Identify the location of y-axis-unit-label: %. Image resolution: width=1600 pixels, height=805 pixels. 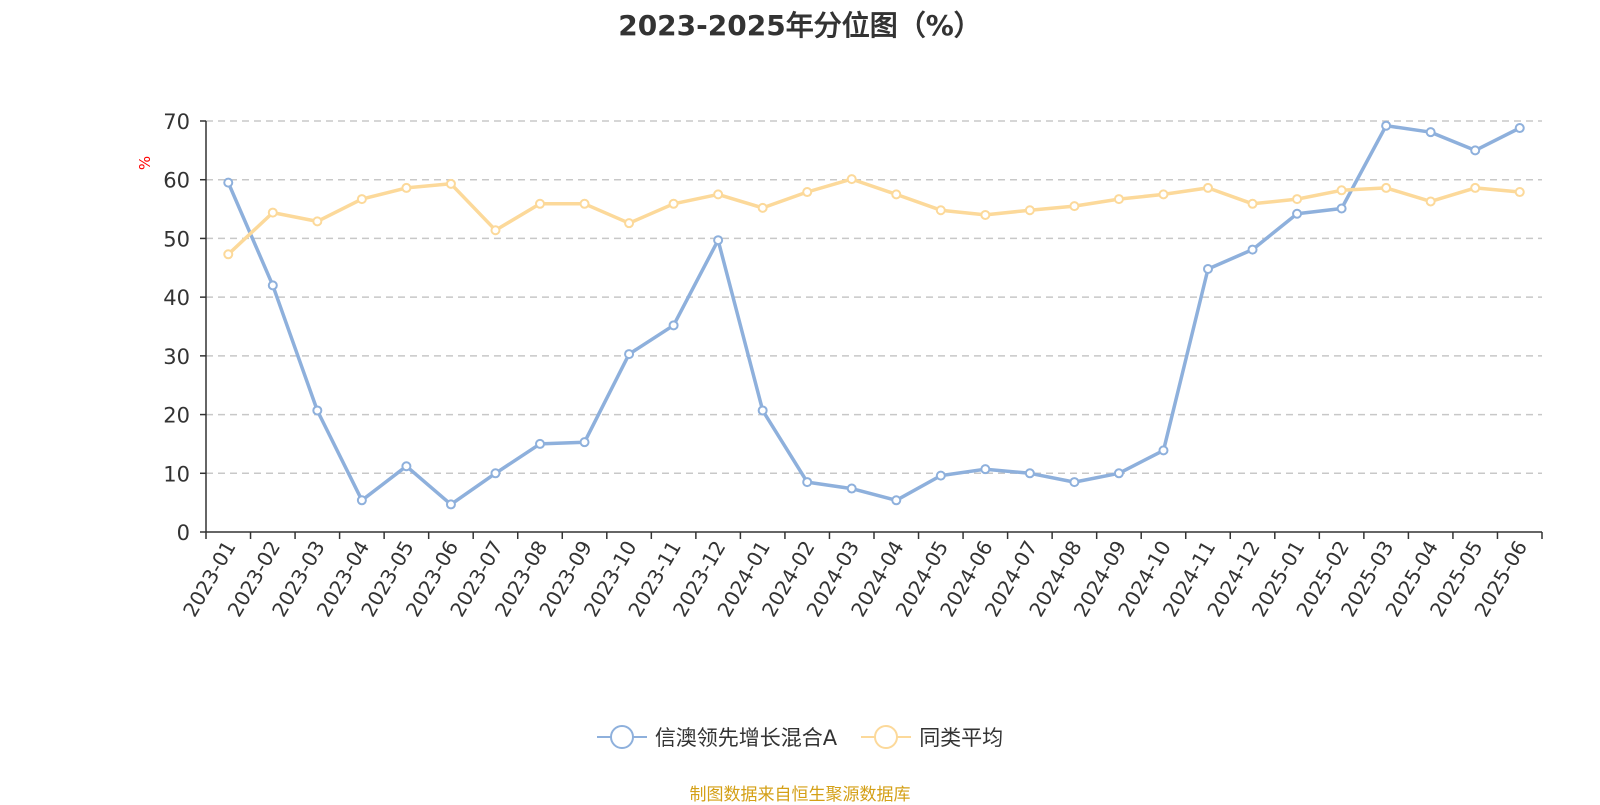
(145, 163).